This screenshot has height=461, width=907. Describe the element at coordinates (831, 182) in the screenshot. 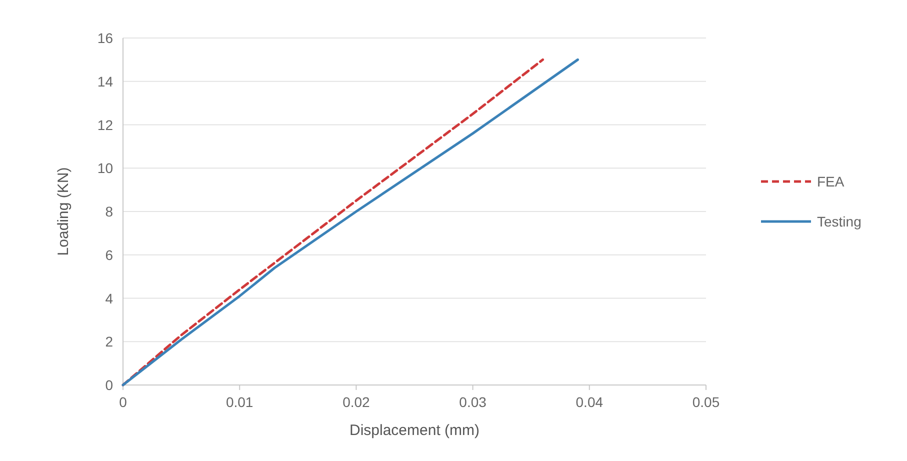

I see `legend-label: FEA` at that location.